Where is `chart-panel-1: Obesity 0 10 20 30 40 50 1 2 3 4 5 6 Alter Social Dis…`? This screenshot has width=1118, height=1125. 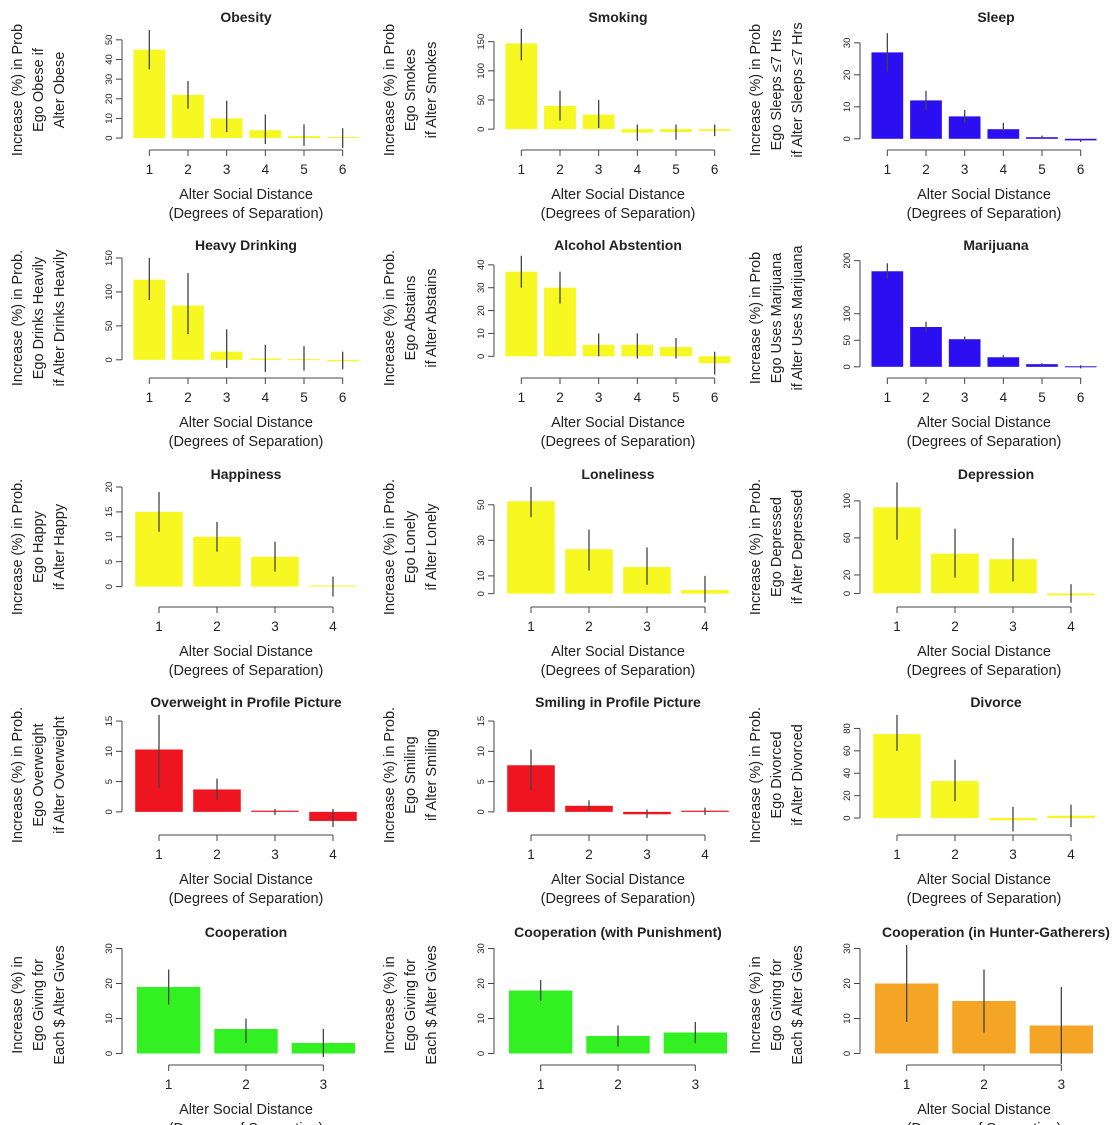
chart-panel-1: Obesity 0 10 20 30 40 50 1 2 3 4 5 6 Alter Social Dis… is located at coordinates (184, 115).